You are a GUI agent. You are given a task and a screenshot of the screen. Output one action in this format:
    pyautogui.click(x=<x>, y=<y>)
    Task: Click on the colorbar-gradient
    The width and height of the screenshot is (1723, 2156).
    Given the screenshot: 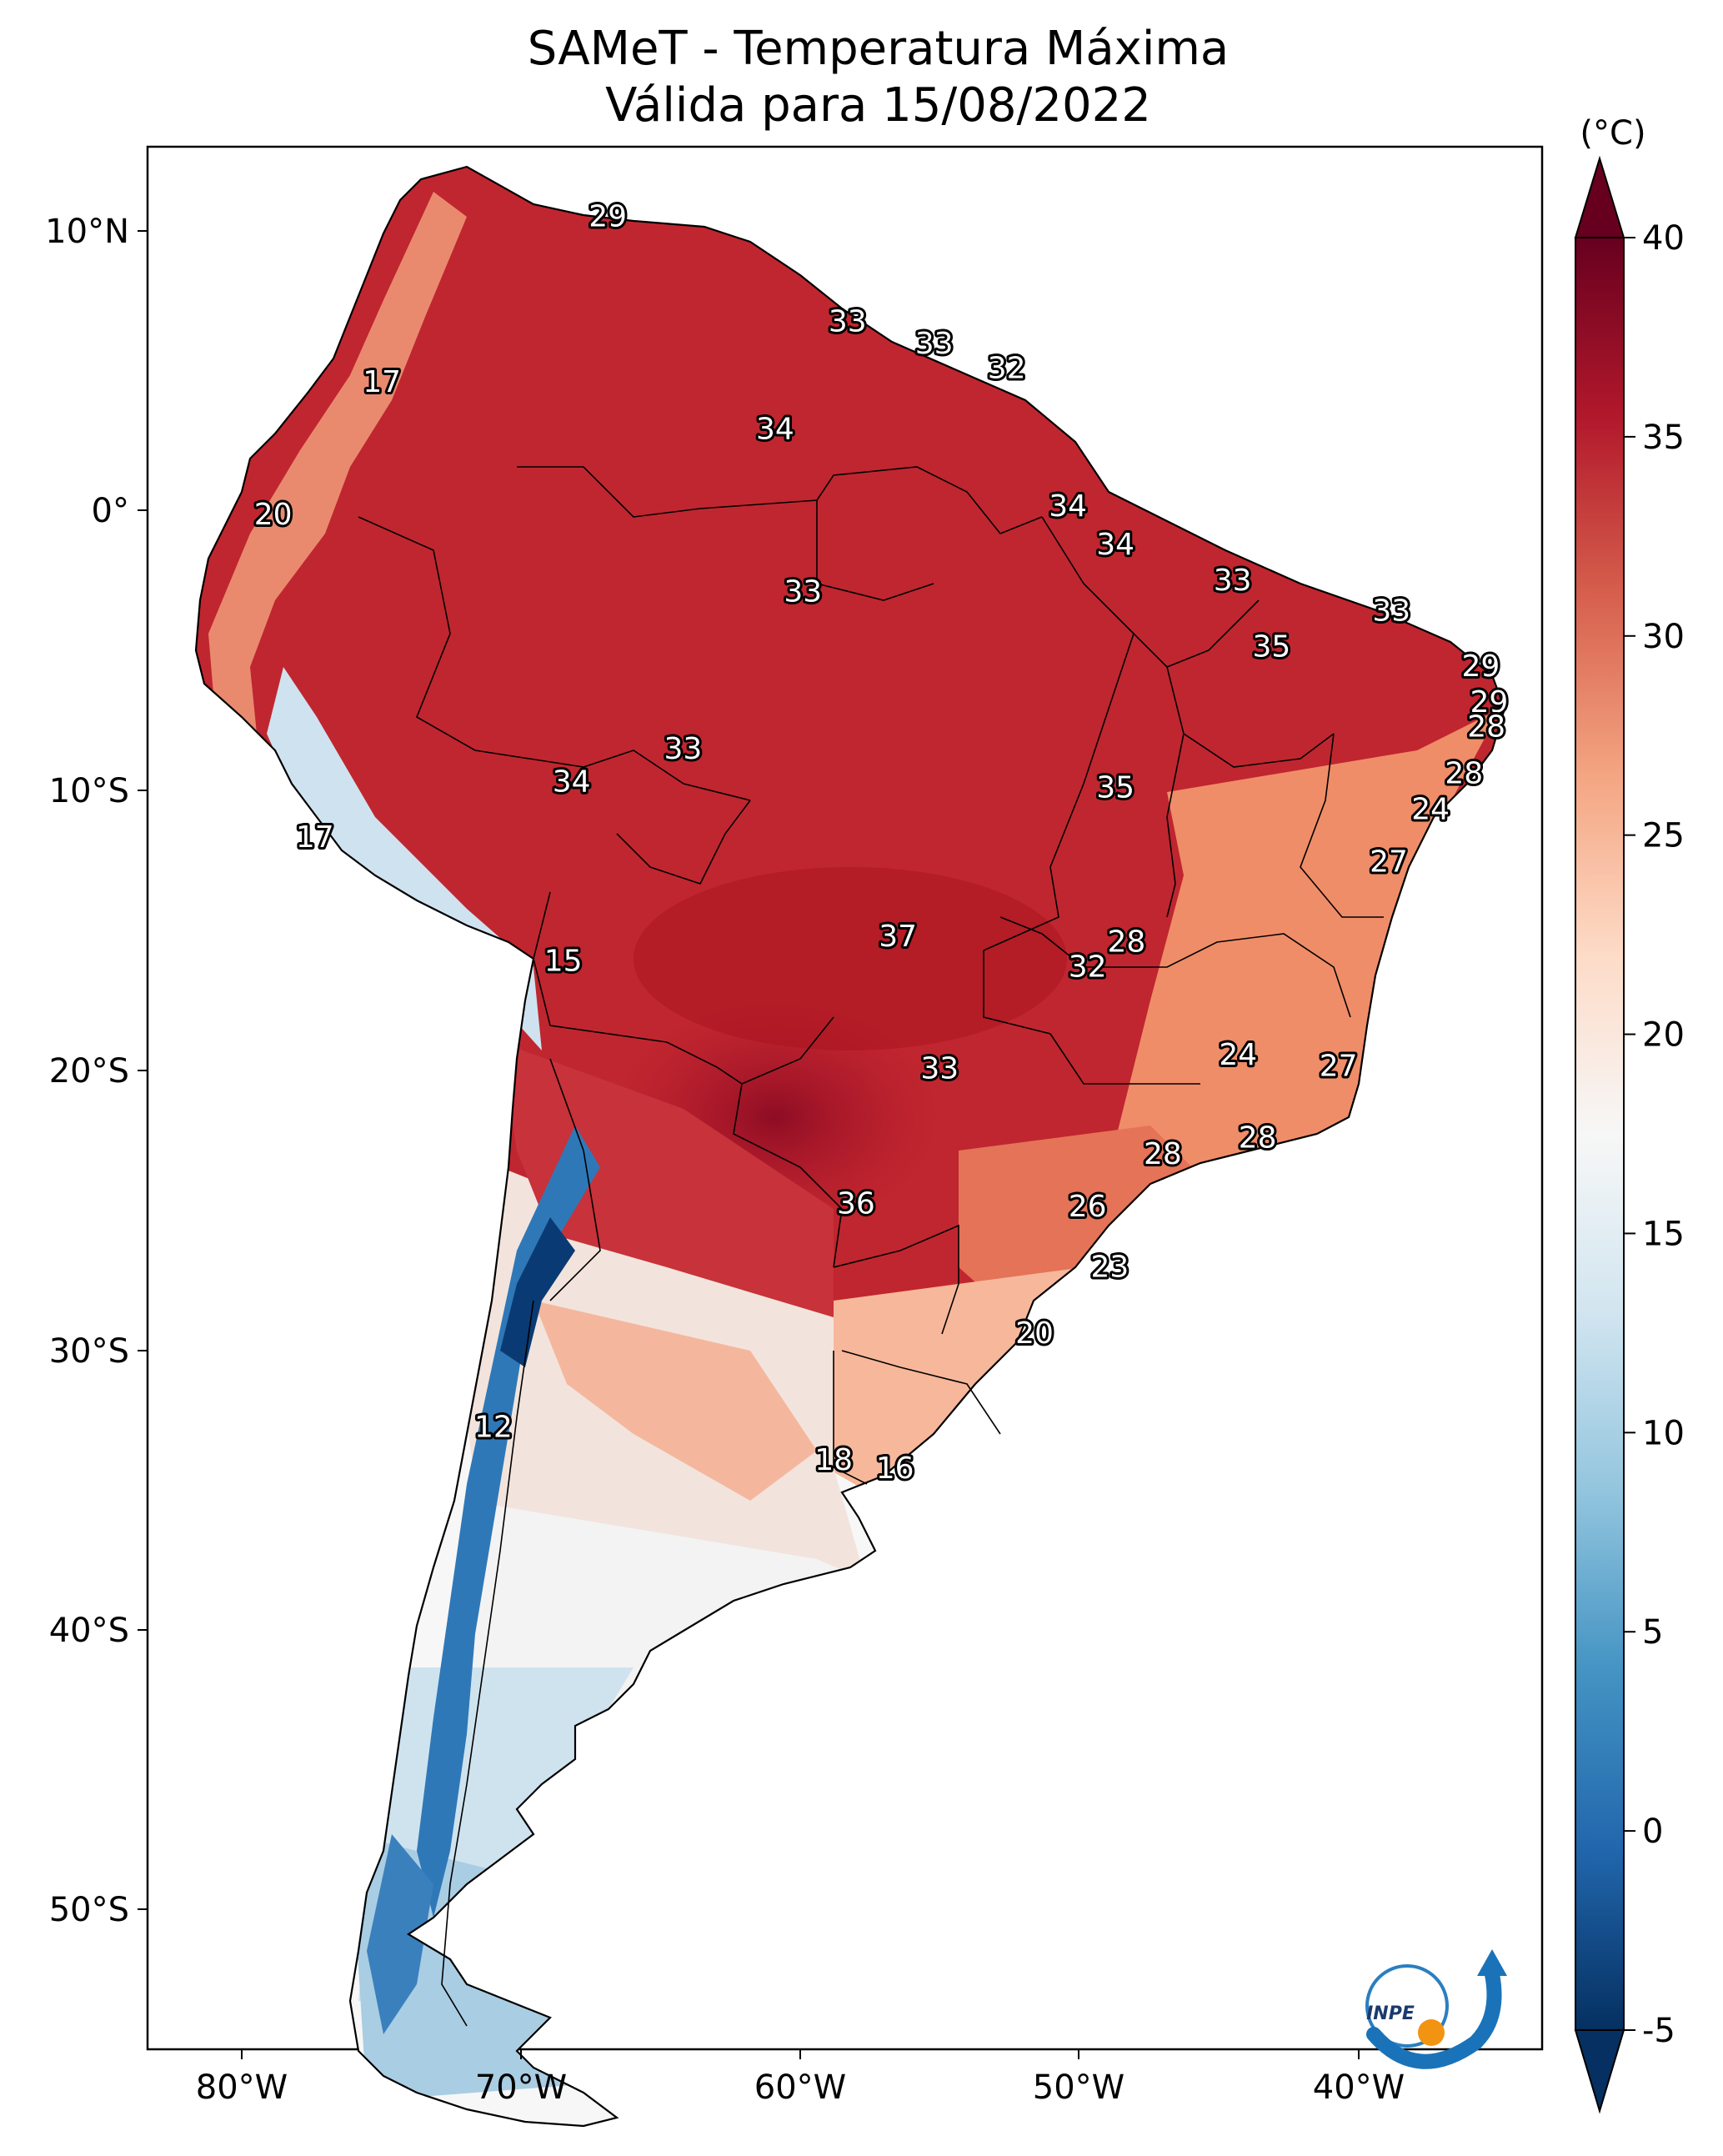 What is the action you would take?
    pyautogui.click(x=1600, y=1134)
    